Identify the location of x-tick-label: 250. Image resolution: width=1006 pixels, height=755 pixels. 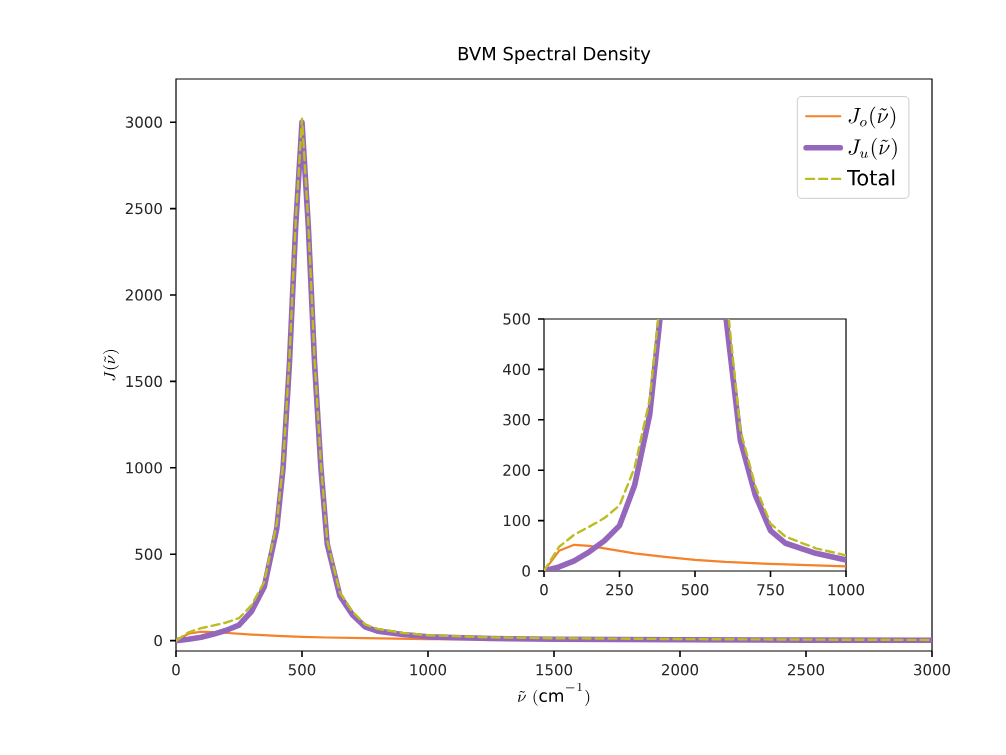
(619, 590).